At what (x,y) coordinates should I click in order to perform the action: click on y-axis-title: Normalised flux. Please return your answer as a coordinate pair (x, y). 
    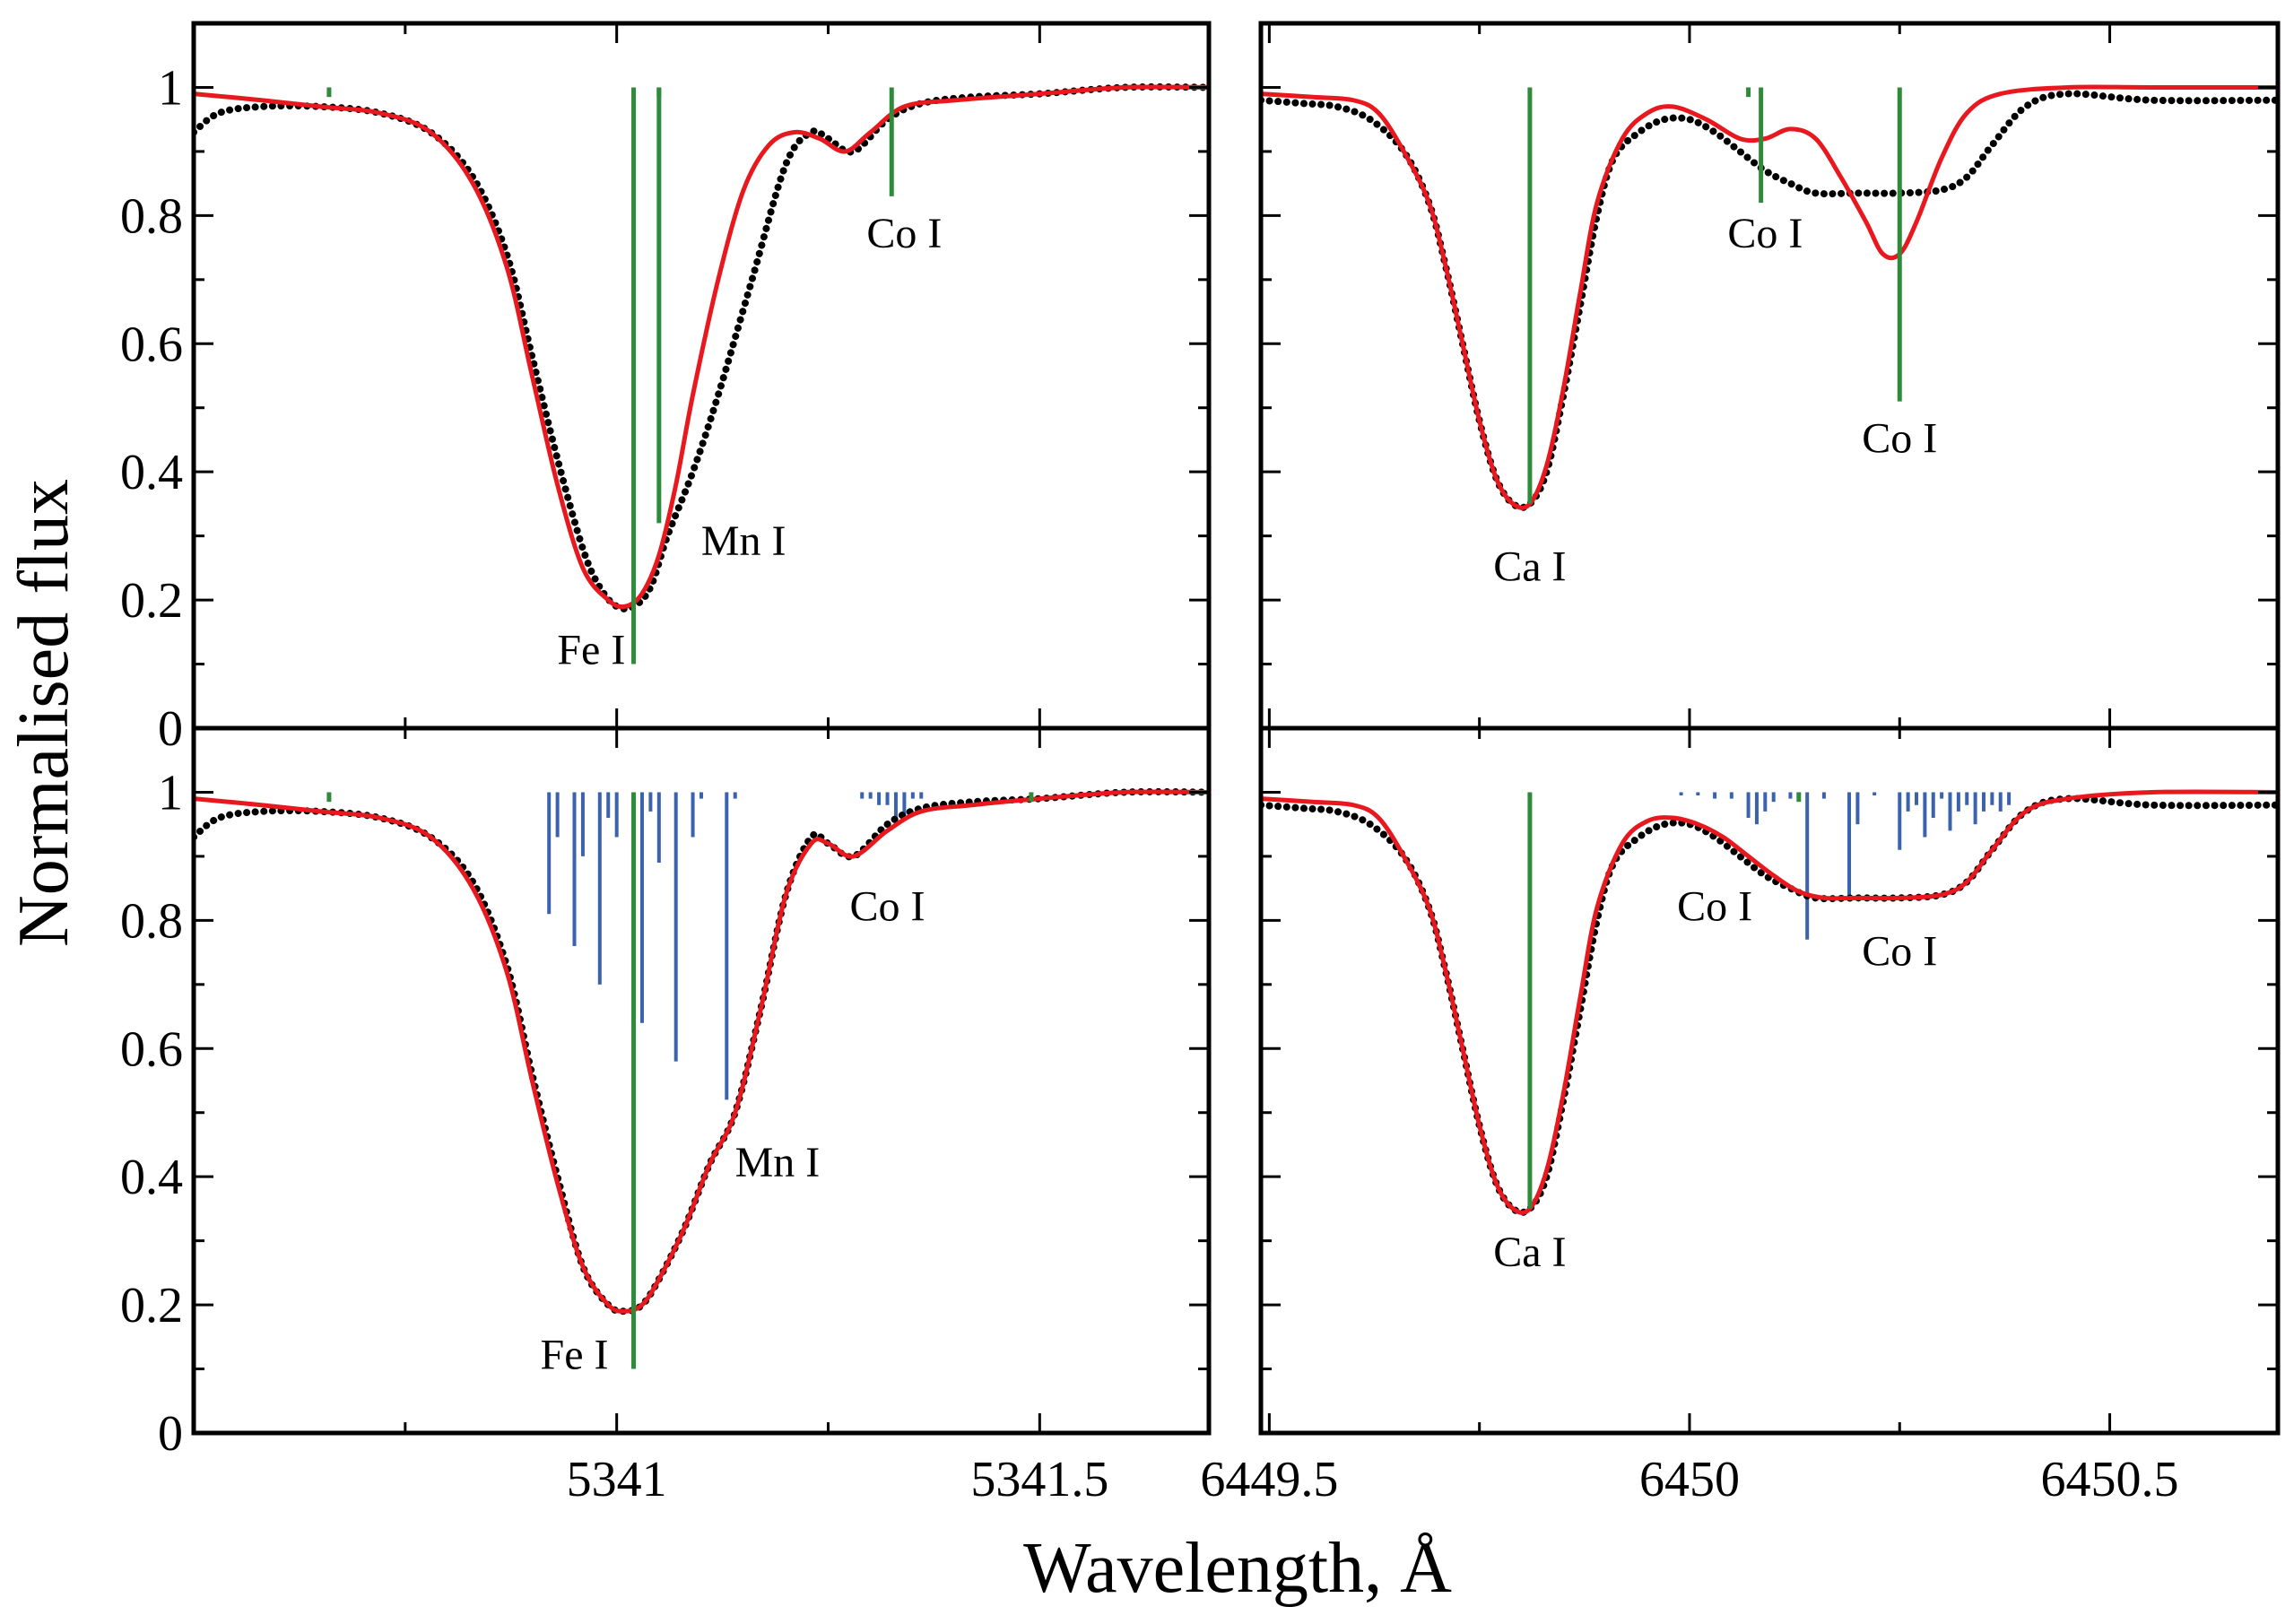
    Looking at the image, I should click on (43, 713).